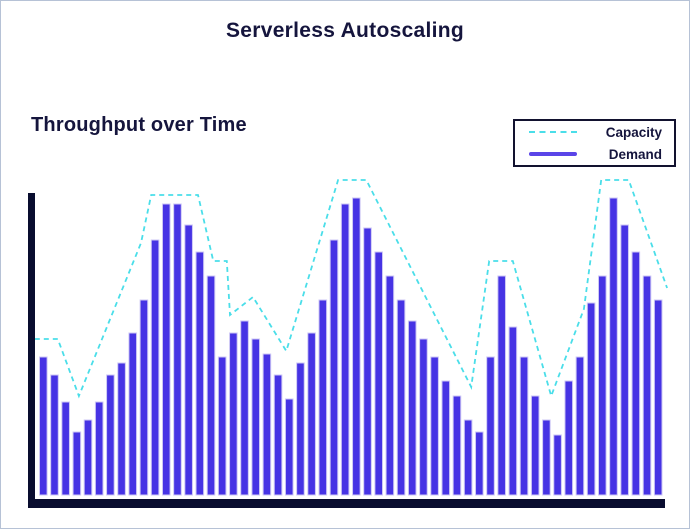  I want to click on capacity-line-swatch, so click(553, 132).